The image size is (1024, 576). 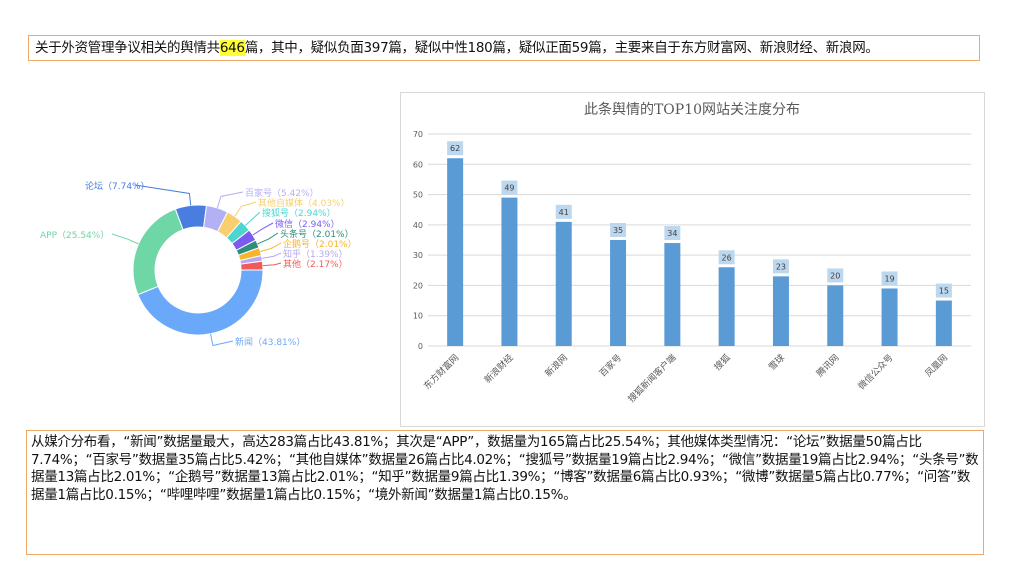 What do you see at coordinates (418, 164) in the screenshot?
I see `y-tick-label: 60` at bounding box center [418, 164].